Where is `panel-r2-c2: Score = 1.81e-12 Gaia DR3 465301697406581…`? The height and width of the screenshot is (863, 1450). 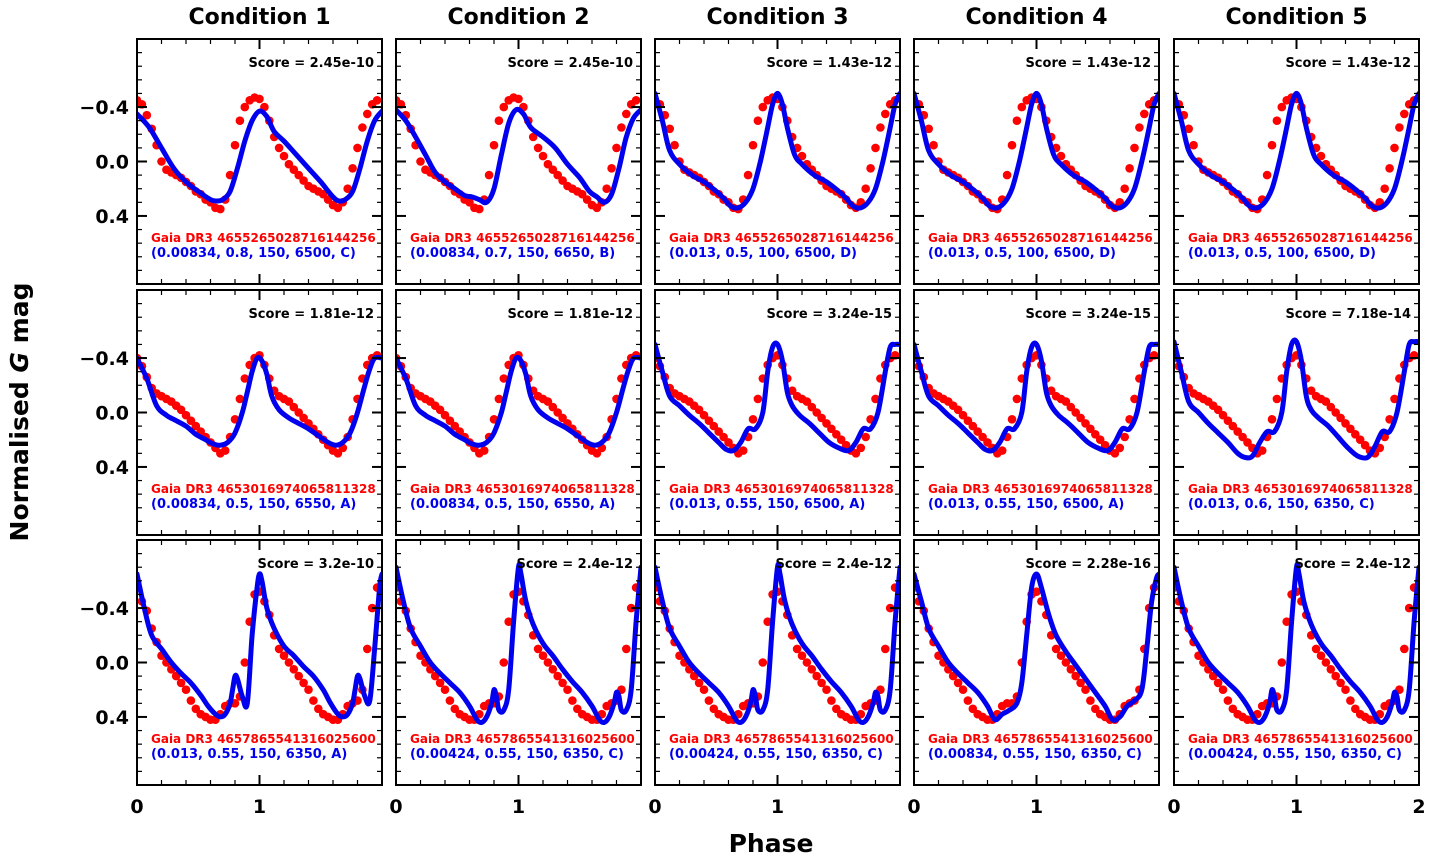 panel-r2-c2: Score = 1.81e-12 Gaia DR3 465301697406581… is located at coordinates (518, 412).